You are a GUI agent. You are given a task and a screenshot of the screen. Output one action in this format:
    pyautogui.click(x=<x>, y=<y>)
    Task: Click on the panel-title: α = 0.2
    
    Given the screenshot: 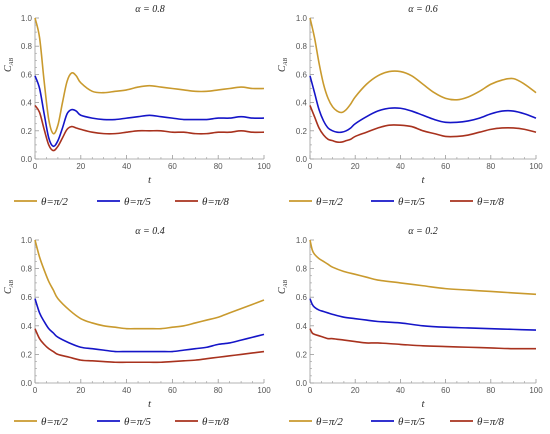 What is the action you would take?
    pyautogui.click(x=423, y=231)
    